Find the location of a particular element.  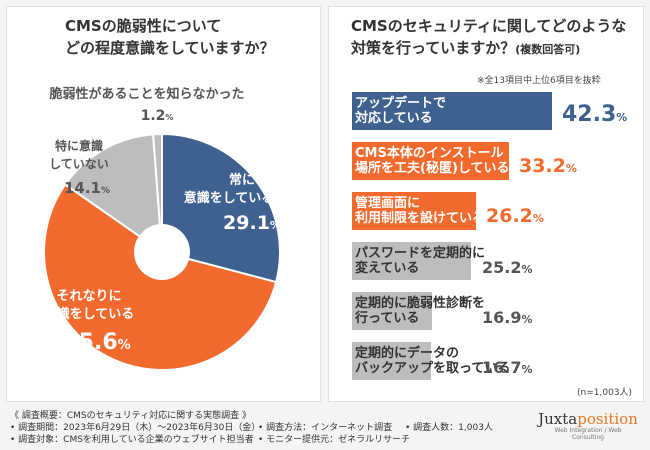

bar-label-1: CMS本体のインストール 場所を工夫(秘匿)している is located at coordinates (432, 161).